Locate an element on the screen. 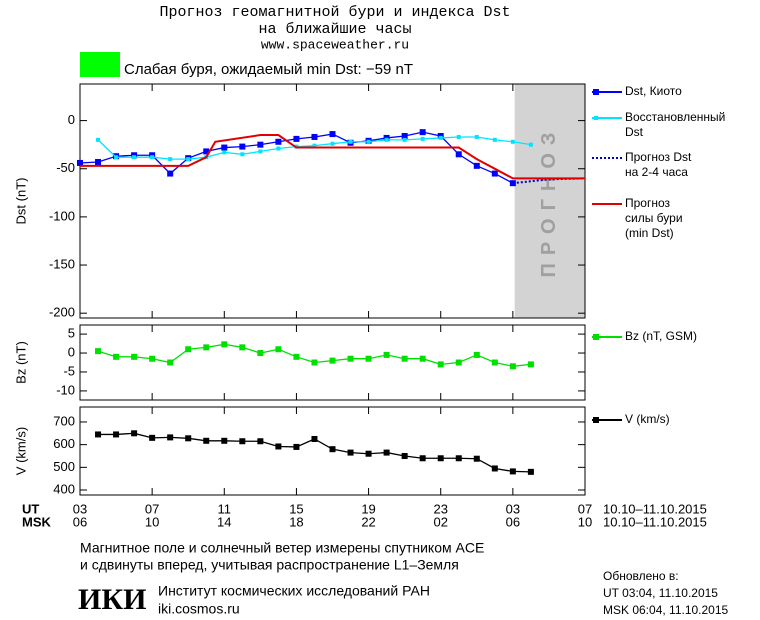  x-tick-label: 19 is located at coordinates (368, 508).